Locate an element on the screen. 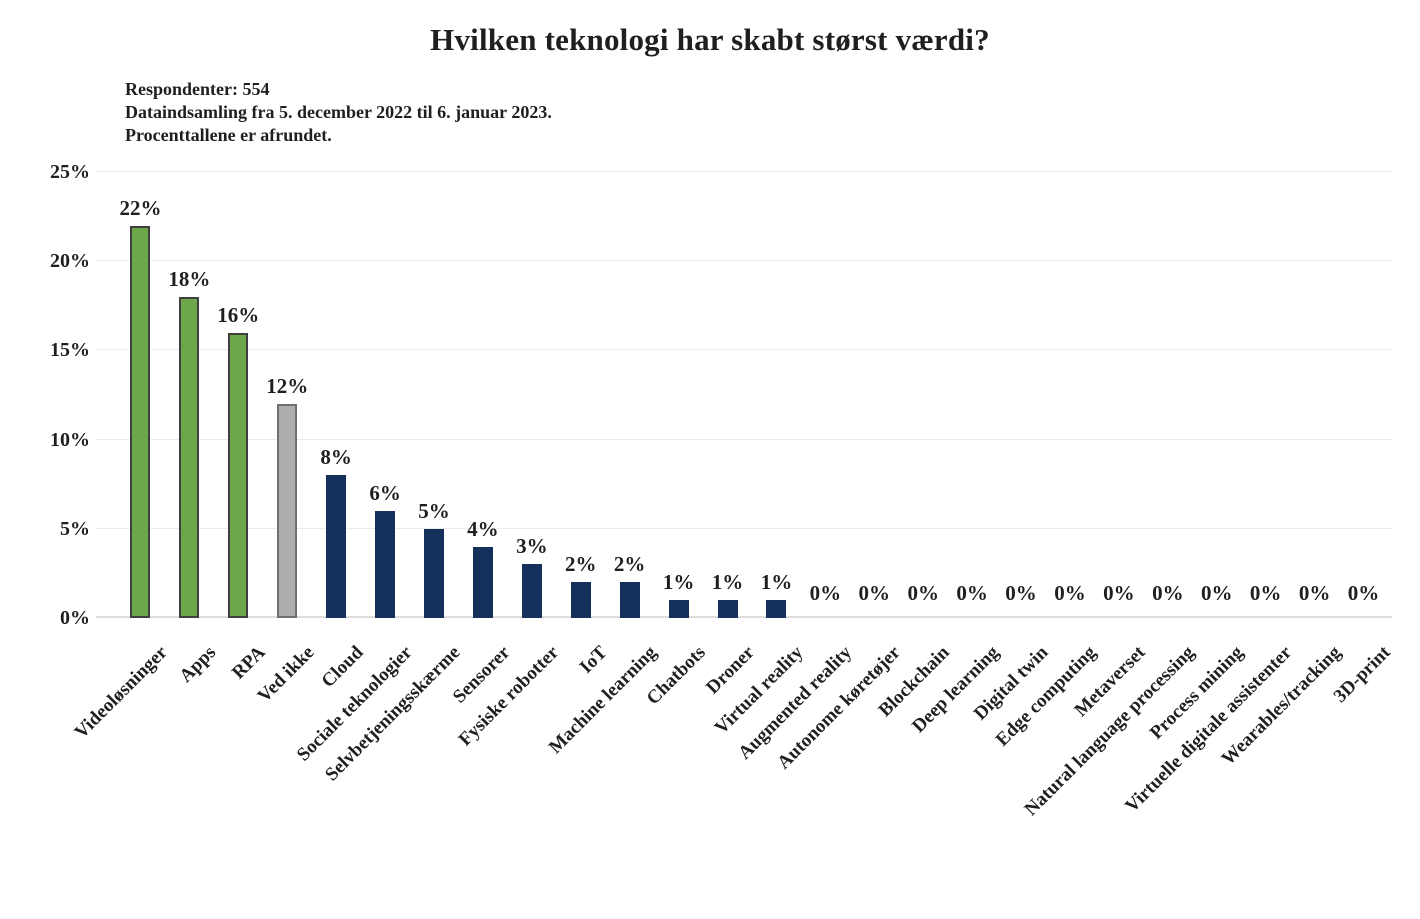  y-axis-tick-label: 25% is located at coordinates (70, 172).